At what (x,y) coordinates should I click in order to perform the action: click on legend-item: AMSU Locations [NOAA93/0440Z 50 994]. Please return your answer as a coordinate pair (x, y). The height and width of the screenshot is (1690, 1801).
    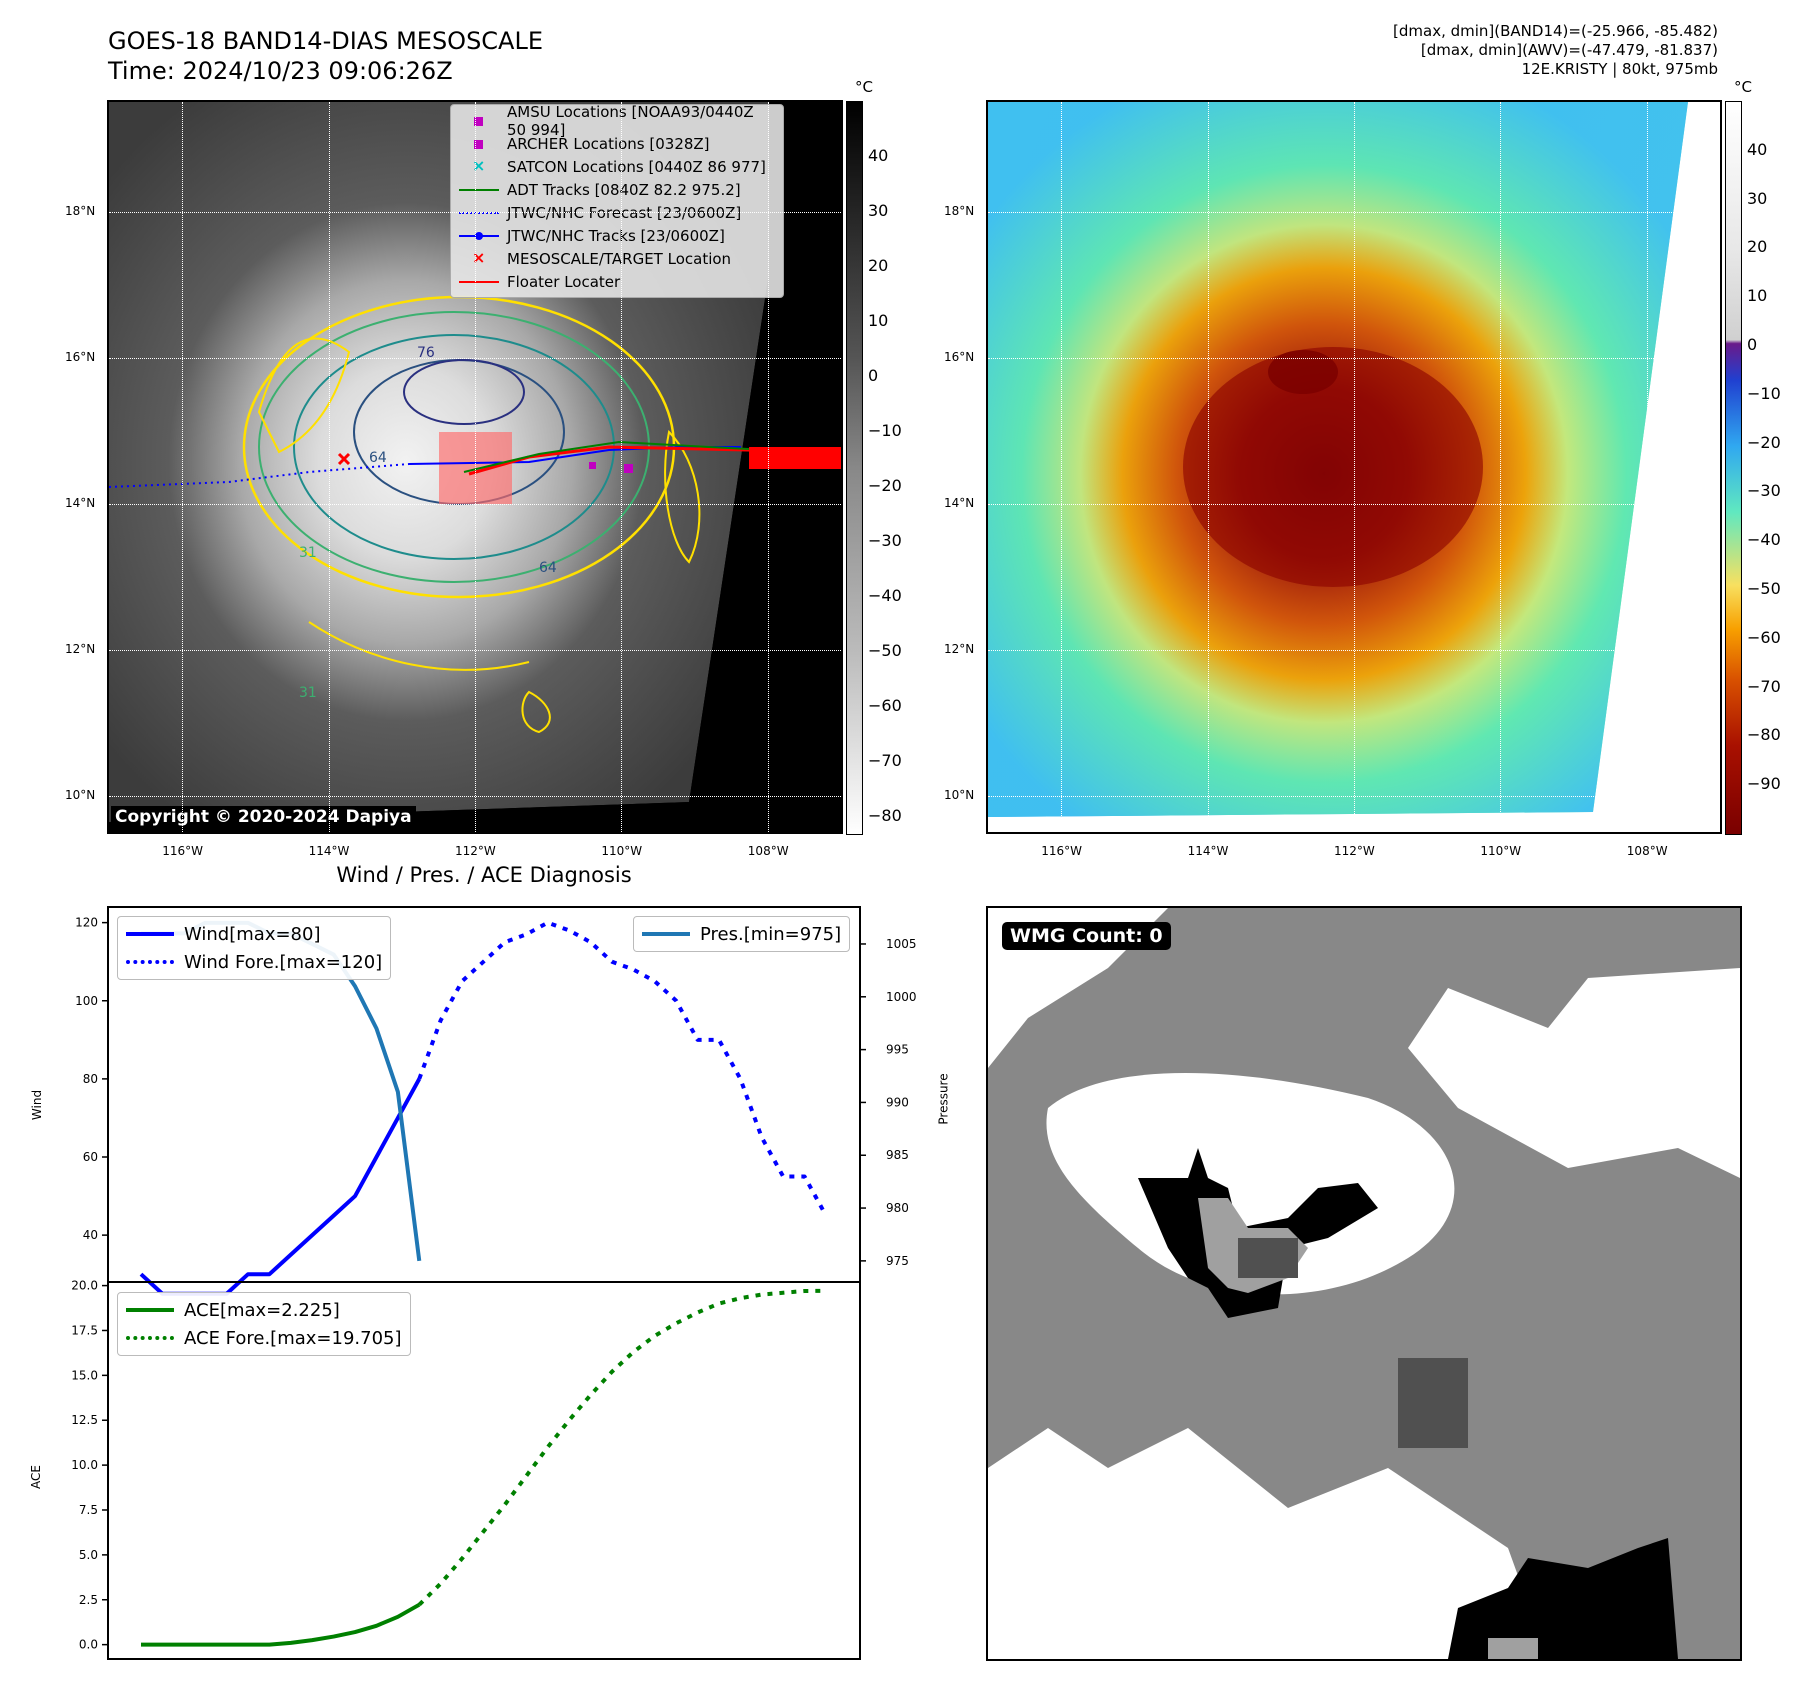
    Looking at the image, I should click on (617, 121).